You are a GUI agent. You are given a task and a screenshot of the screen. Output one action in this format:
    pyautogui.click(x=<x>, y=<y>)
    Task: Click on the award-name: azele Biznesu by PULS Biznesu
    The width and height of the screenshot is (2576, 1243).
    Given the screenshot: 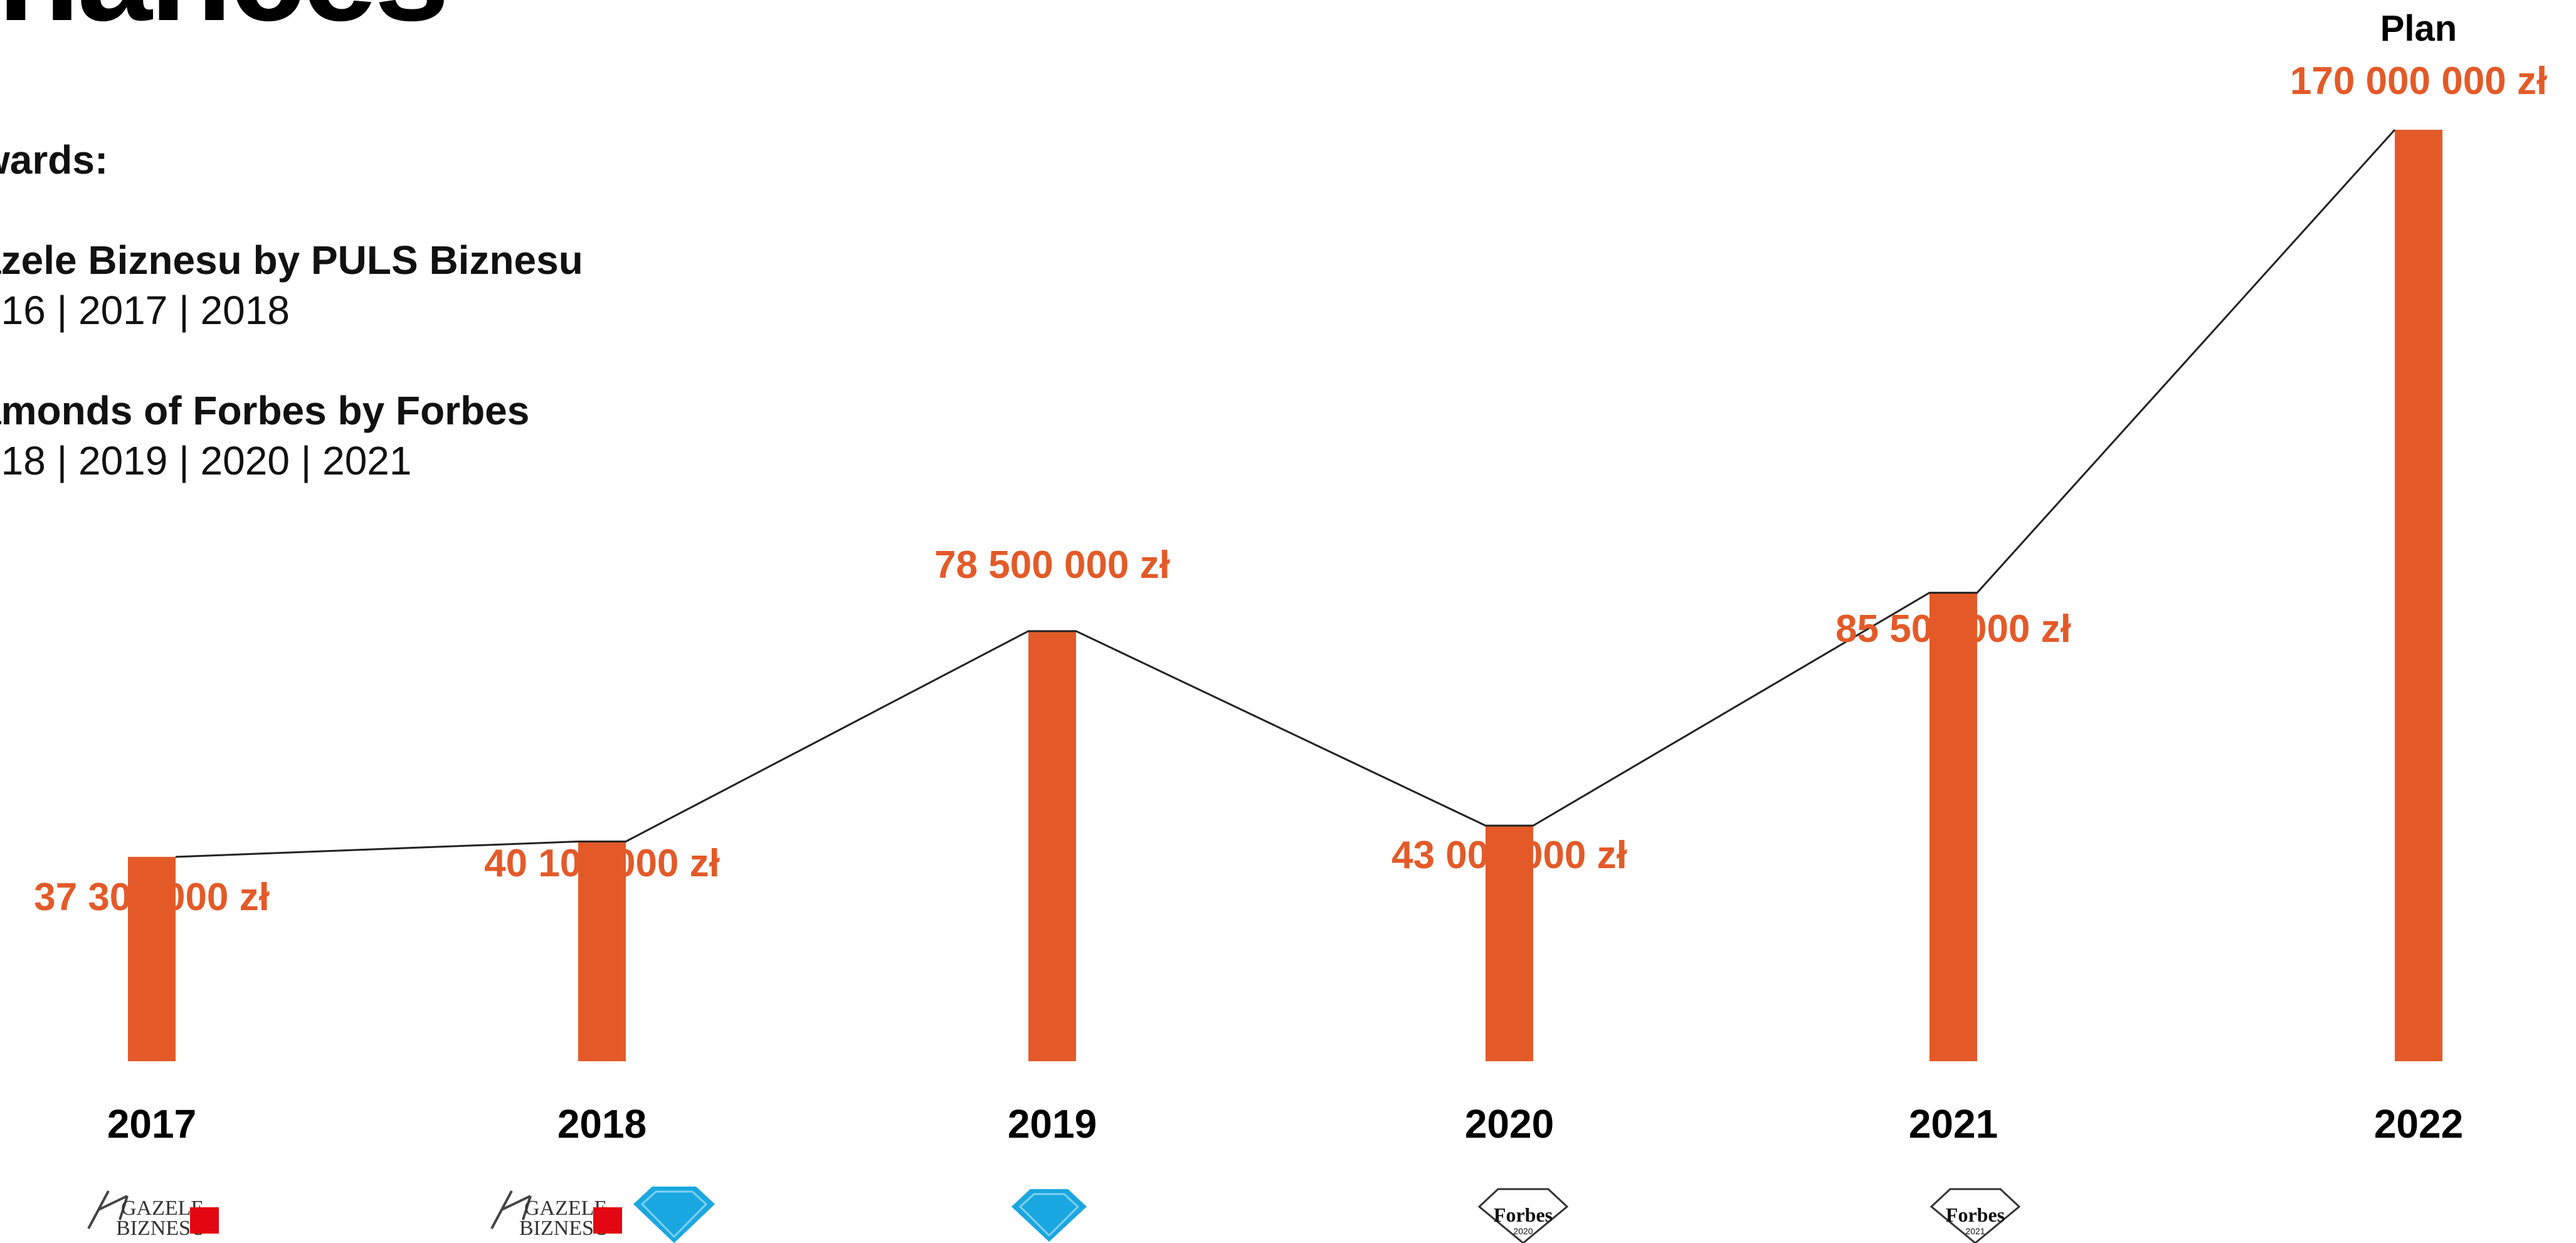 What is the action you would take?
    pyautogui.click(x=291, y=260)
    